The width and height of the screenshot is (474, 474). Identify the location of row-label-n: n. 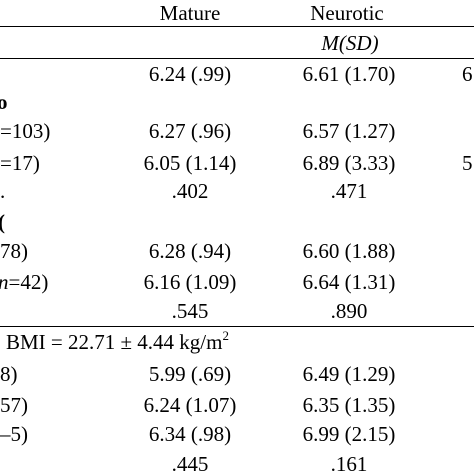
(4, 282).